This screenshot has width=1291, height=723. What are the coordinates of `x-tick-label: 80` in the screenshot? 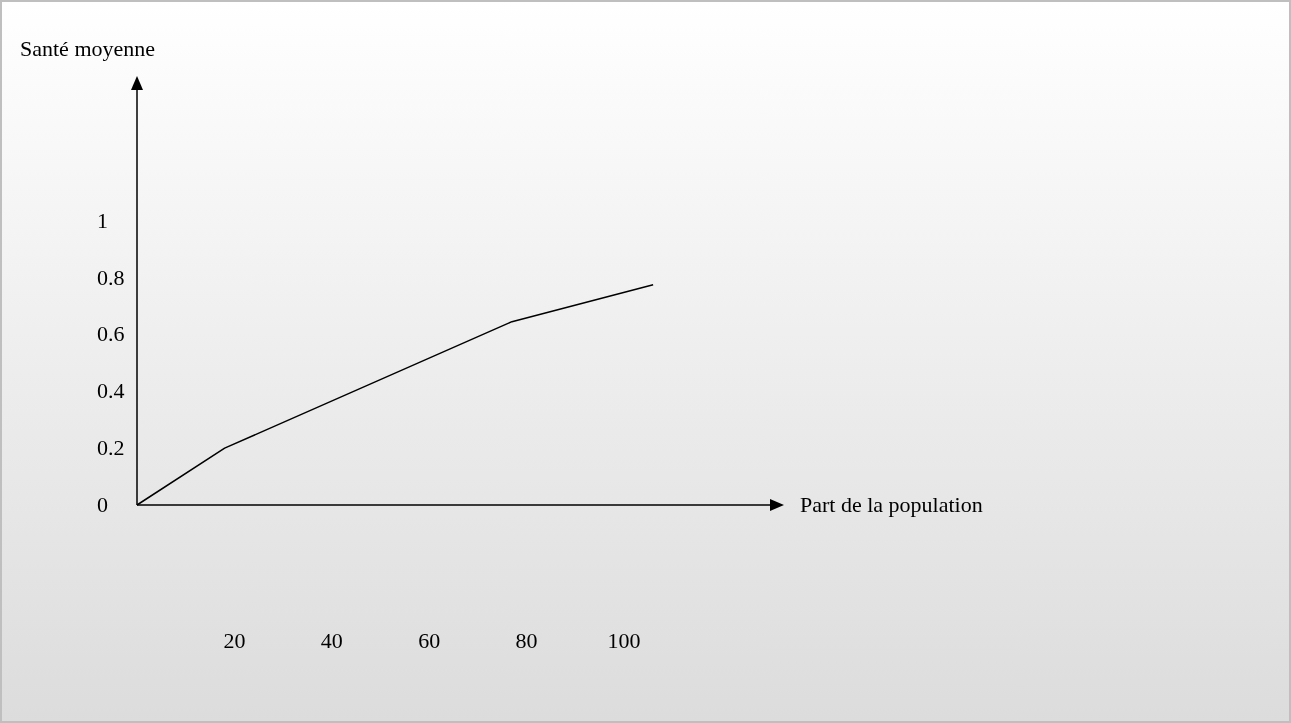 It's located at (526, 640).